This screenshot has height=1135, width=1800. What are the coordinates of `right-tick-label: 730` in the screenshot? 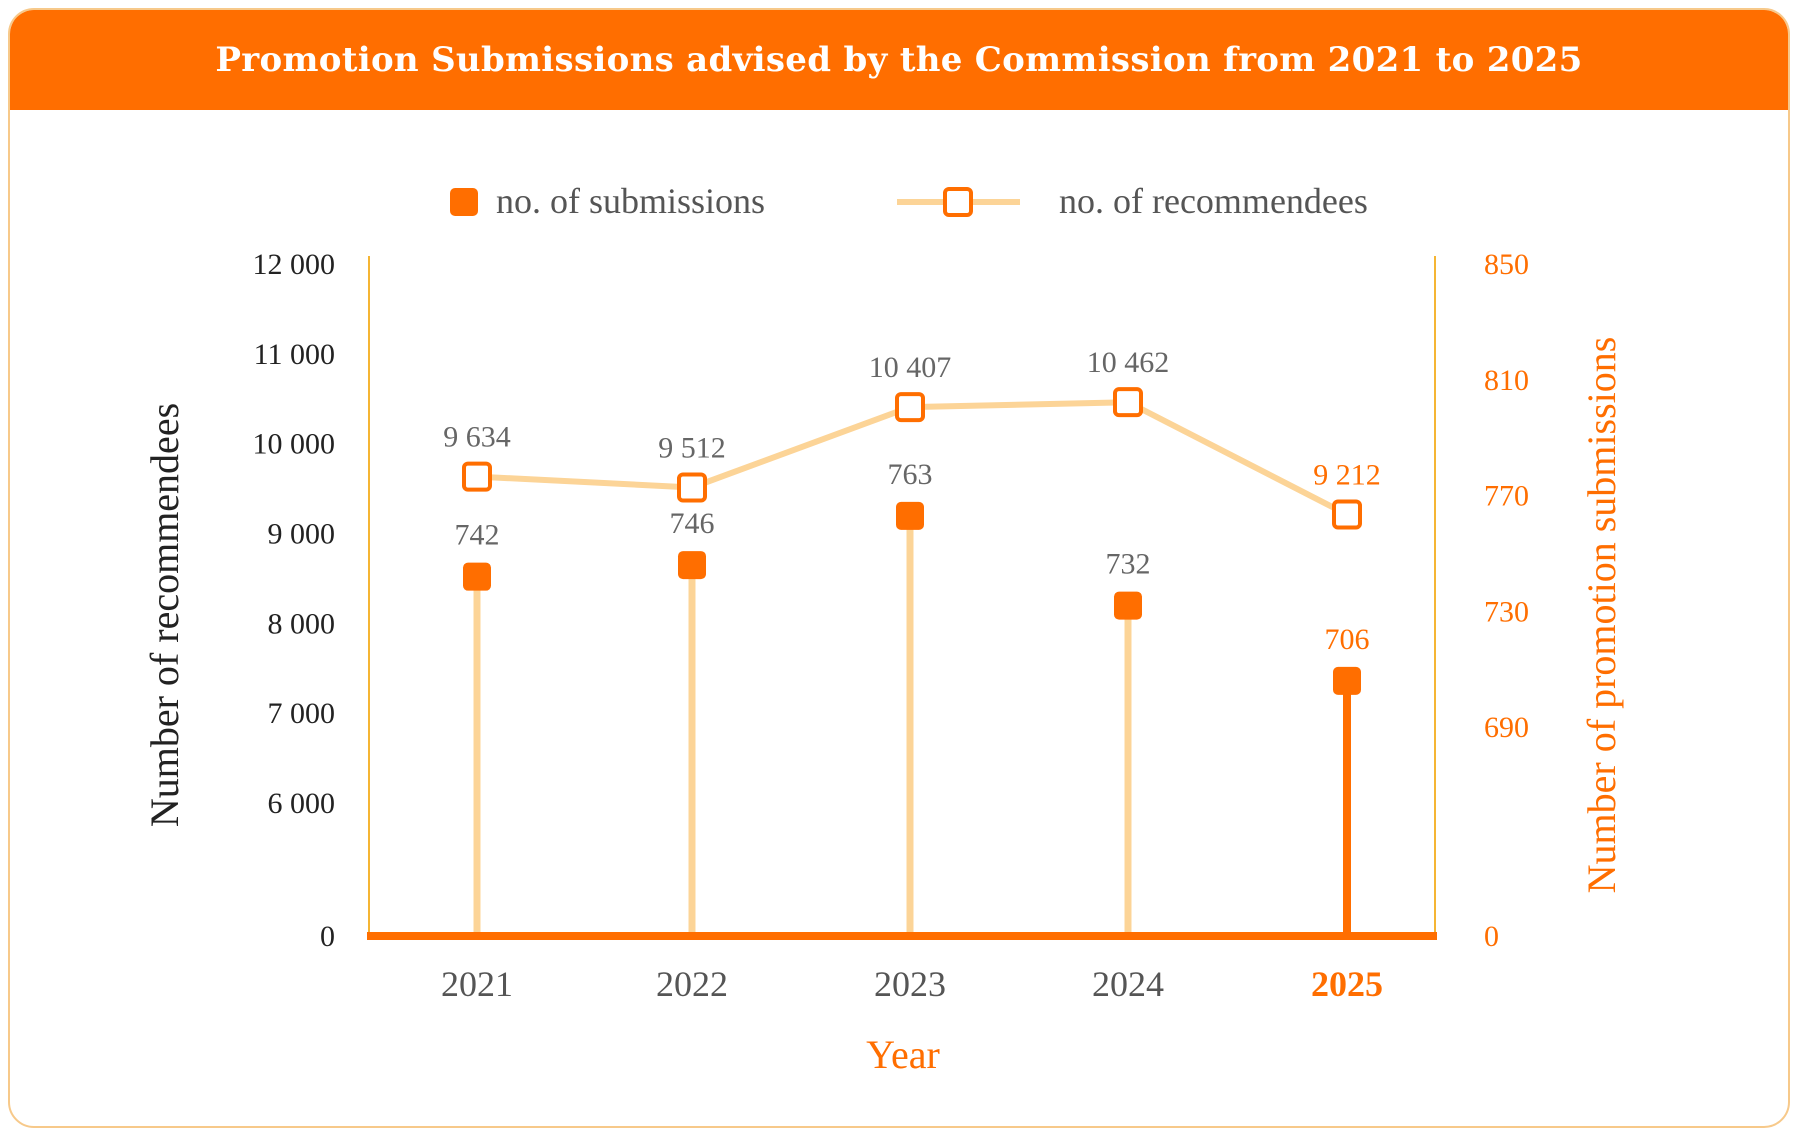 It's located at (1506, 611).